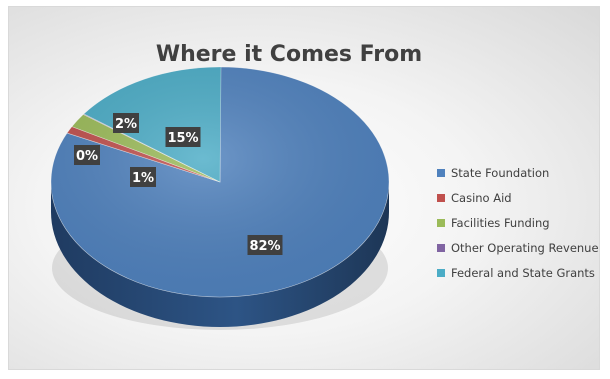 This screenshot has width=610, height=379. What do you see at coordinates (481, 197) in the screenshot?
I see `legend-label: Casino Aid` at bounding box center [481, 197].